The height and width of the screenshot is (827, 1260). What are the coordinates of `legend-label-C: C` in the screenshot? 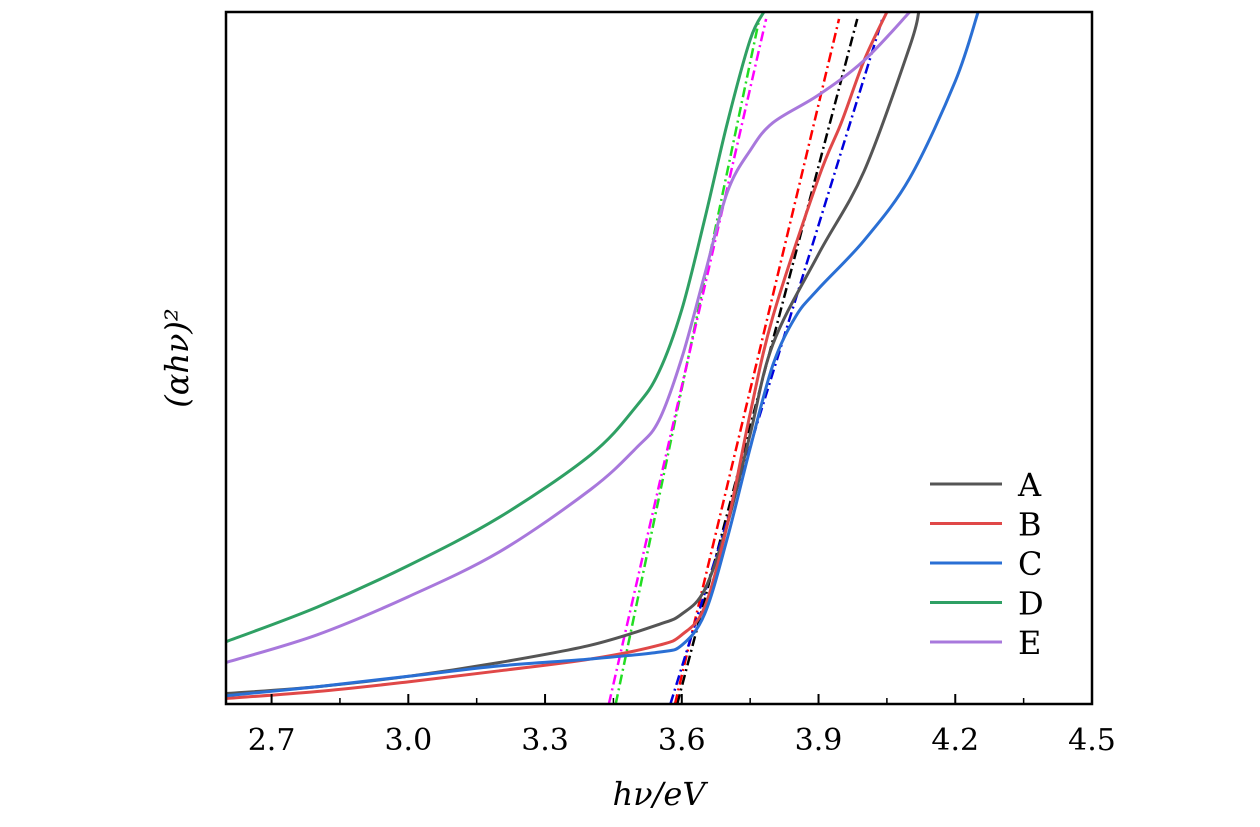 It's located at (1030, 564).